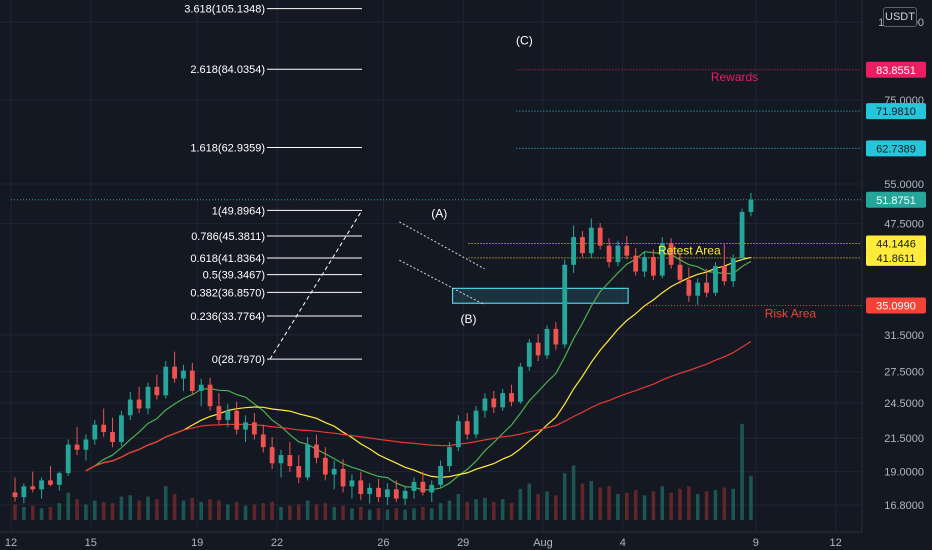 The height and width of the screenshot is (550, 932). What do you see at coordinates (689, 250) in the screenshot?
I see `chart-annotation: Retest Area` at bounding box center [689, 250].